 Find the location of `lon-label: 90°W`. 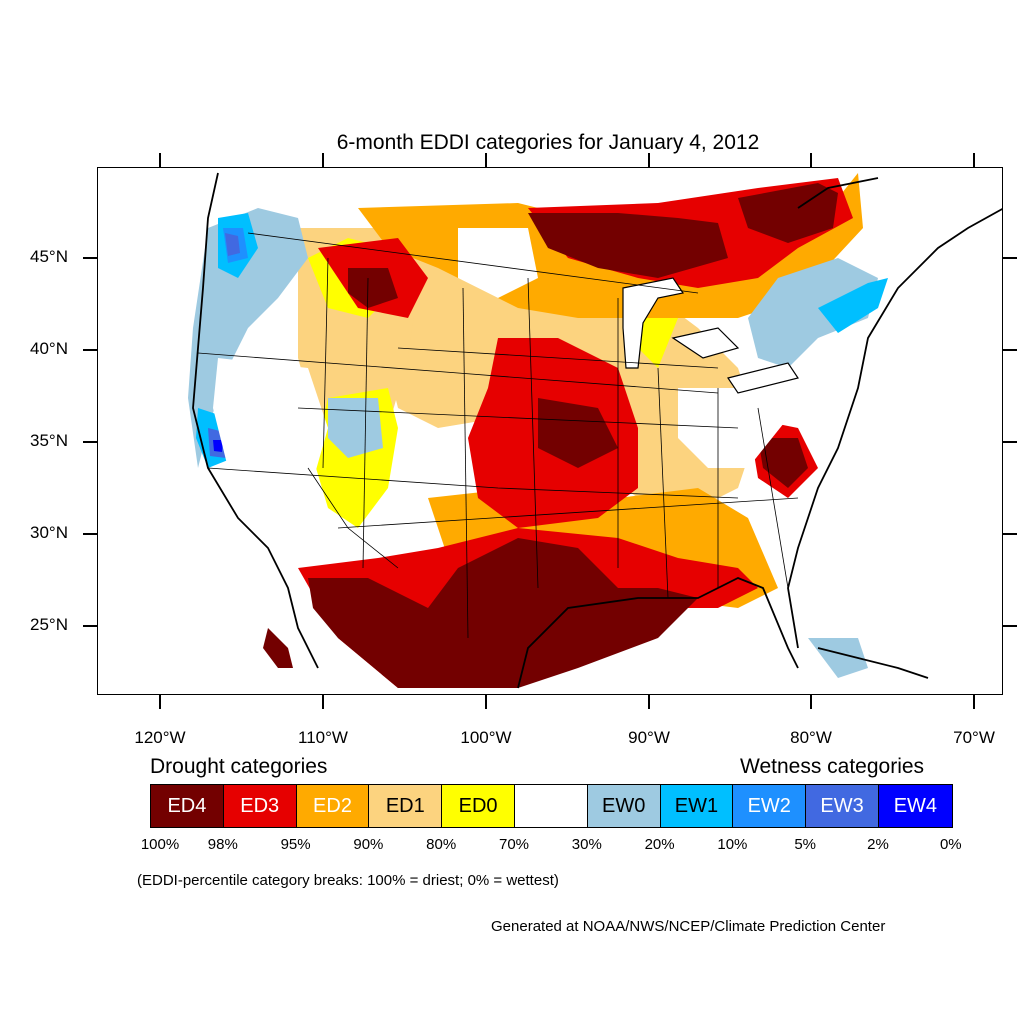

lon-label: 90°W is located at coordinates (649, 737).